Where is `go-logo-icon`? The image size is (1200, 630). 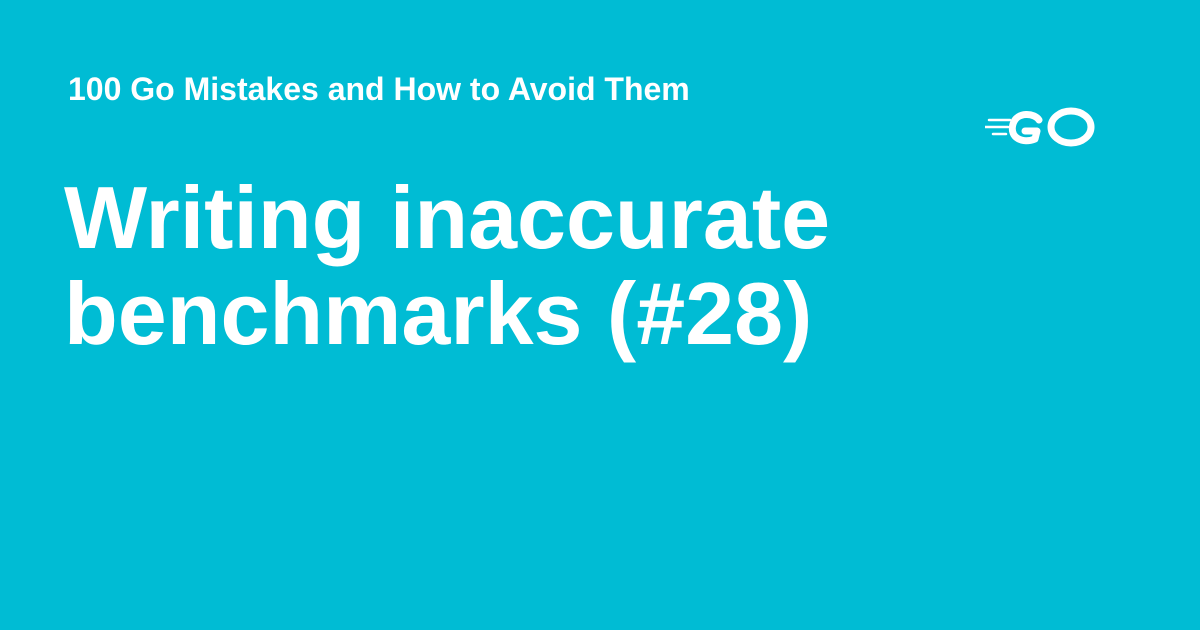
go-logo-icon is located at coordinates (1040, 127).